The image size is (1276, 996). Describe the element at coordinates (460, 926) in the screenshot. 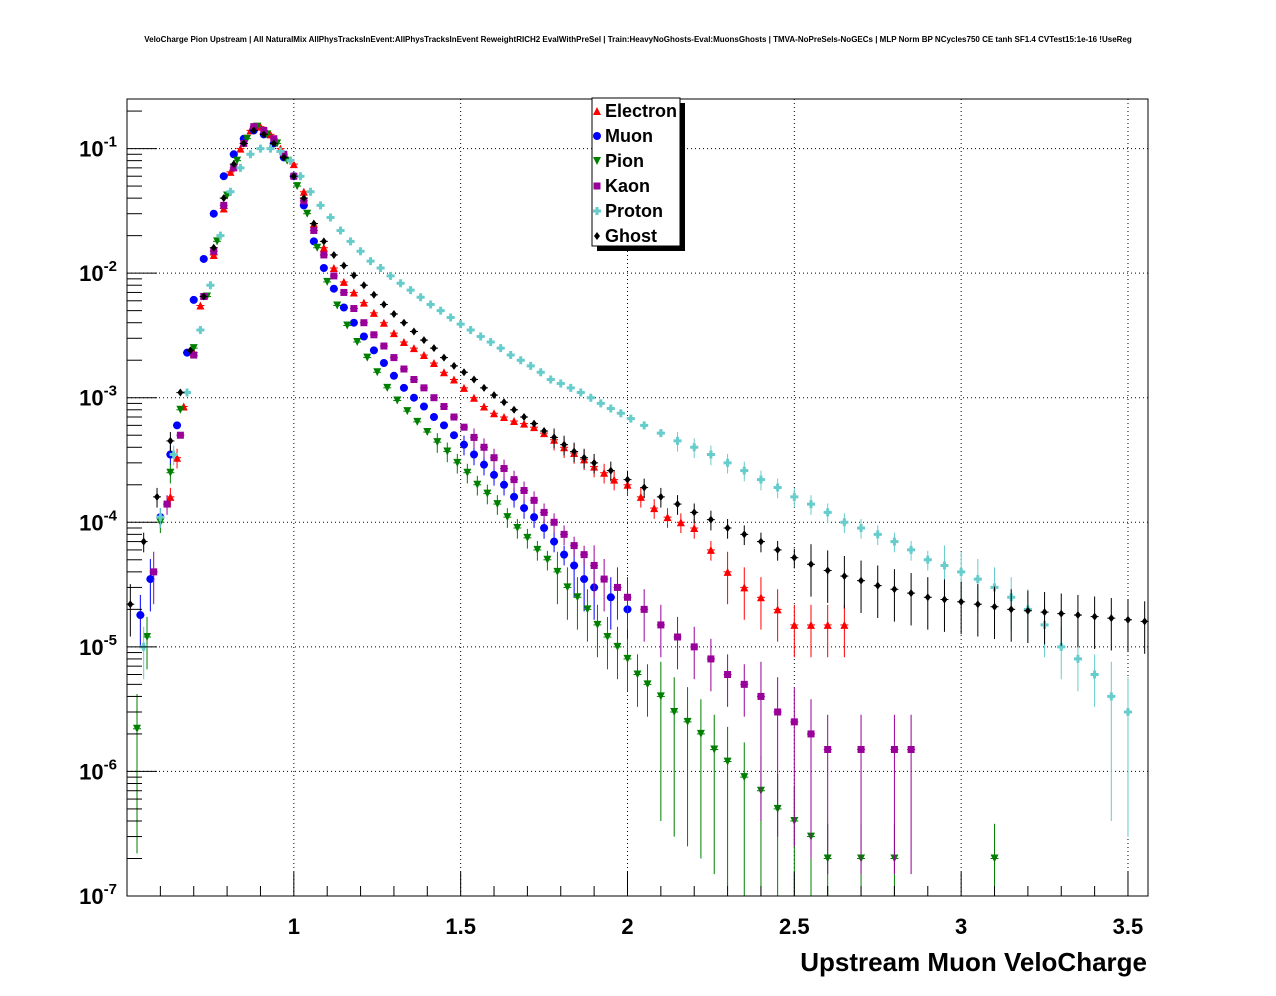

I see `x-tick-label: 1.5` at that location.